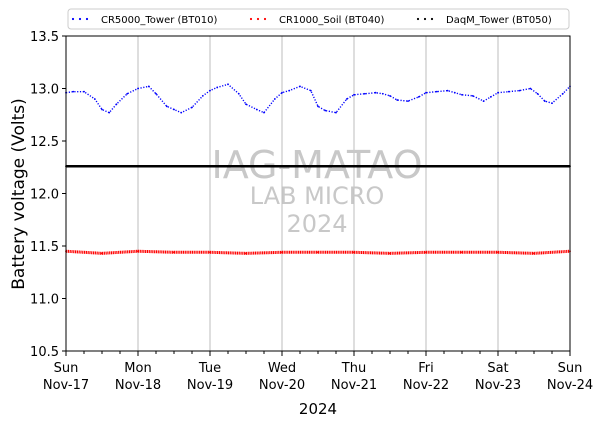  I want to click on x-tick-day: Wed, so click(282, 368).